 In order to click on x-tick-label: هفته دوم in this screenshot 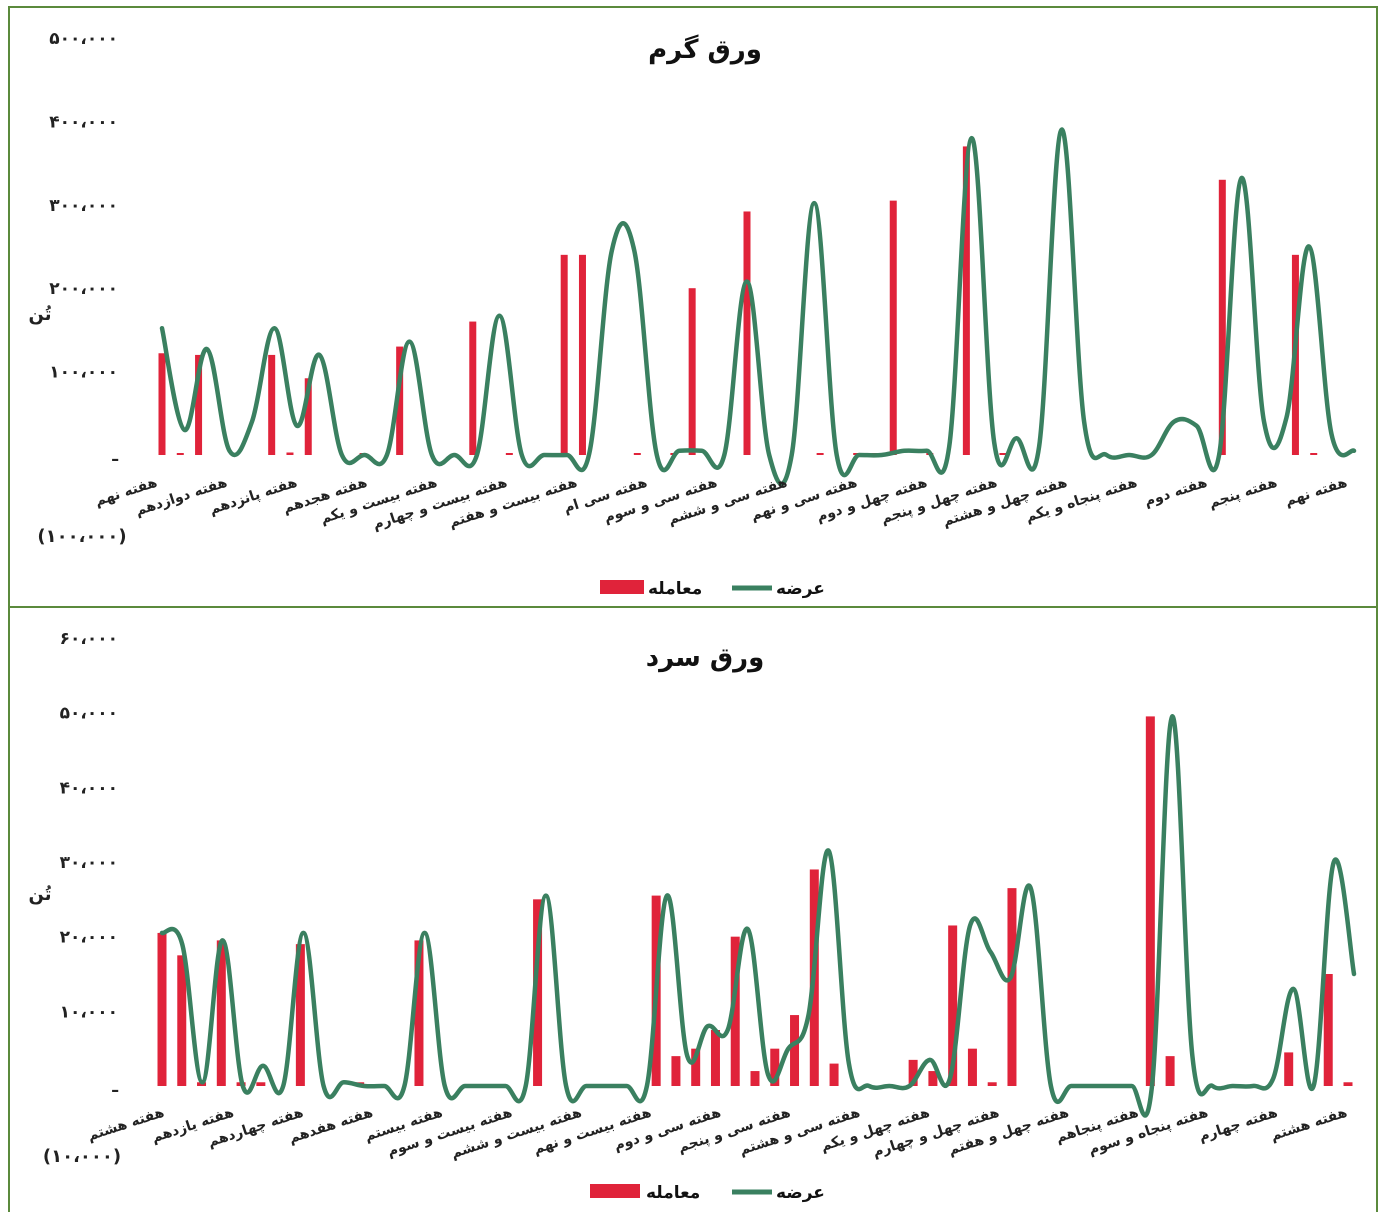, I will do `click(1175, 492)`.